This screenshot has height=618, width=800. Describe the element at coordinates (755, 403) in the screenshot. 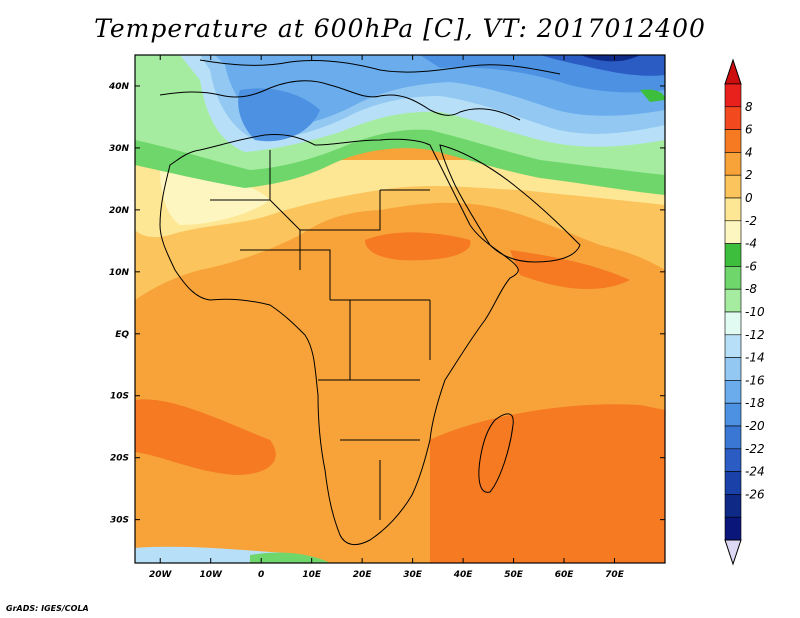

I see `colorbar-label: -18` at that location.